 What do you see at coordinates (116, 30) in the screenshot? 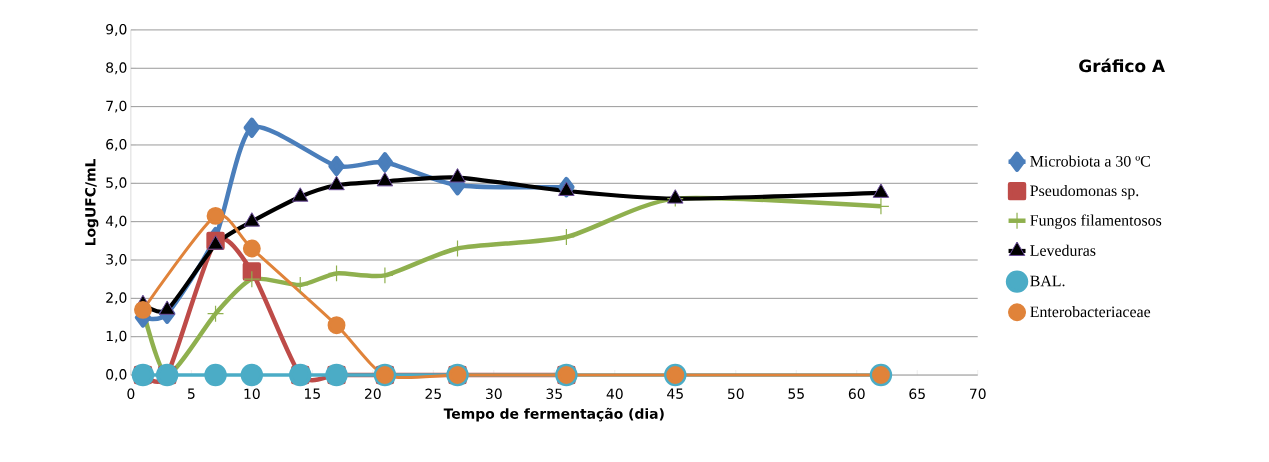
I see `y-tick-label: 9,0` at bounding box center [116, 30].